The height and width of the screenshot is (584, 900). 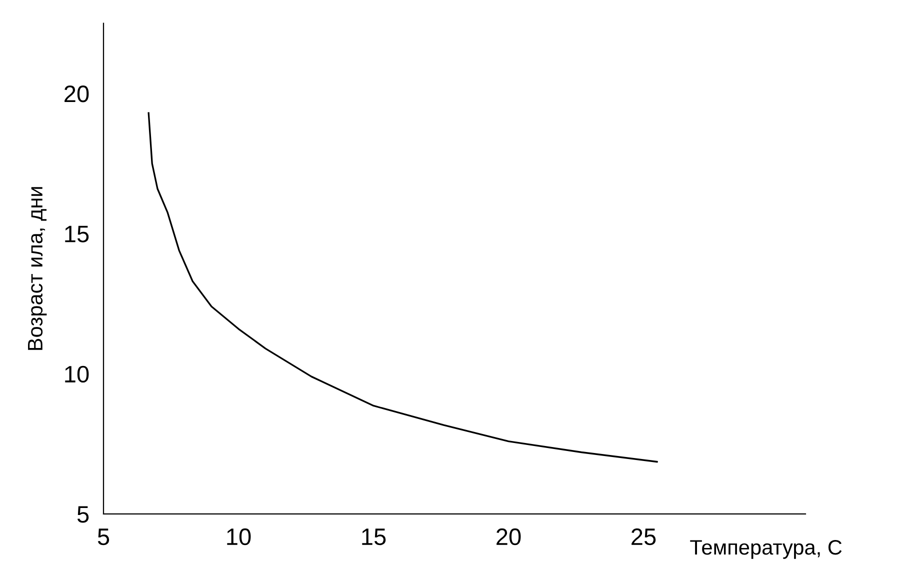 I want to click on y-tick-label: 15, so click(x=77, y=234).